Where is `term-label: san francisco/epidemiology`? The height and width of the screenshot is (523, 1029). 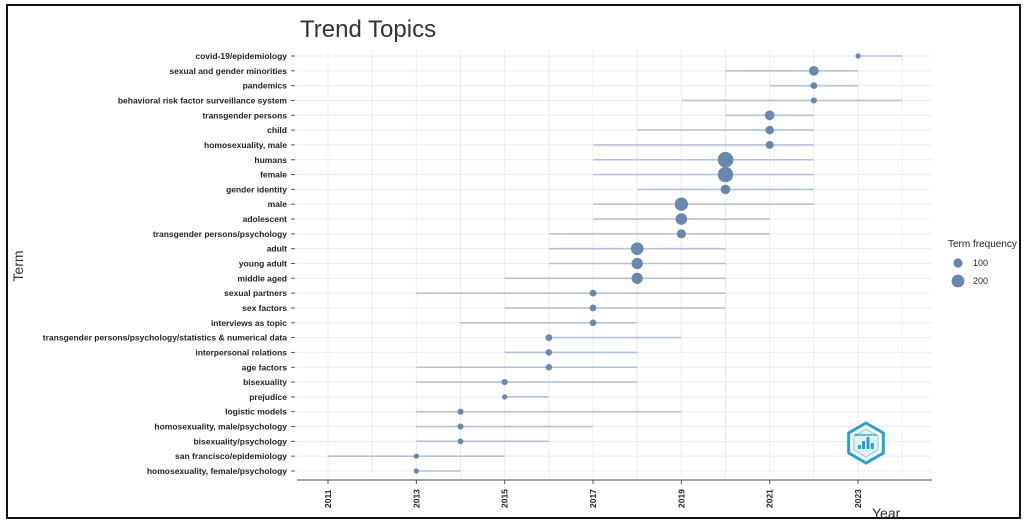
term-label: san francisco/epidemiology is located at coordinates (231, 456).